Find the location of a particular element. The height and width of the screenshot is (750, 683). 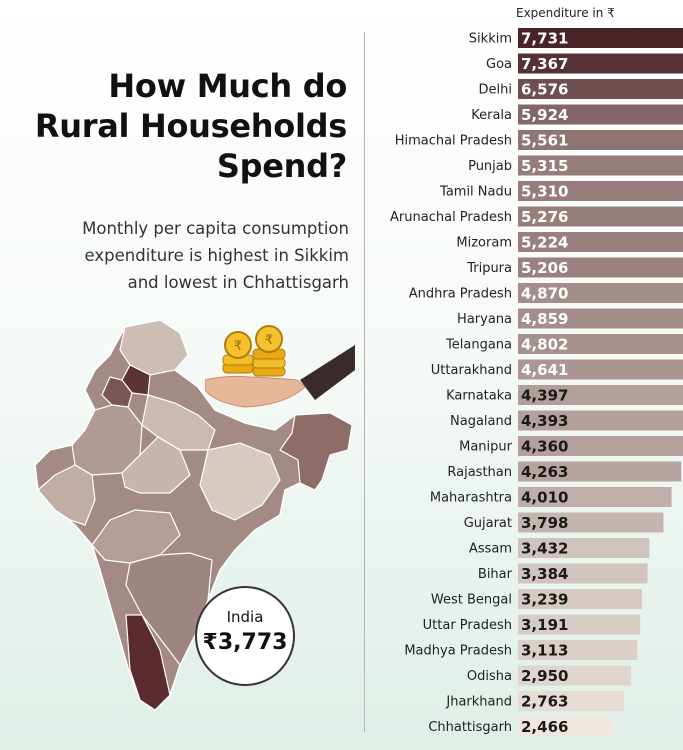

state-label: Gujarat is located at coordinates (488, 523).